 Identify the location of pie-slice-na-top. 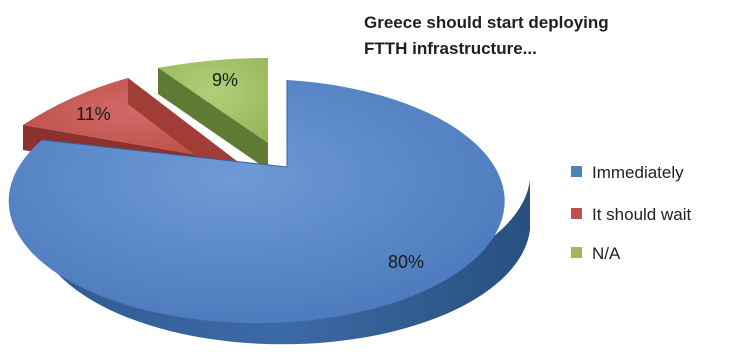
(213, 100).